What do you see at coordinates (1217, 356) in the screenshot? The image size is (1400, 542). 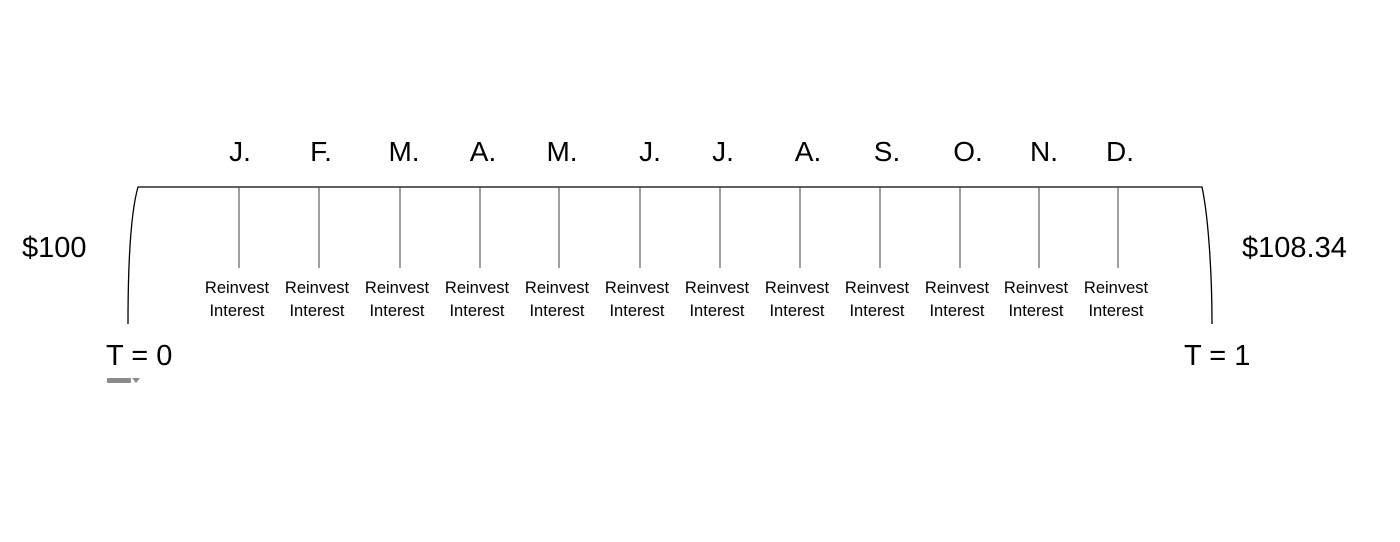 I see `end-time-label: T = 1` at bounding box center [1217, 356].